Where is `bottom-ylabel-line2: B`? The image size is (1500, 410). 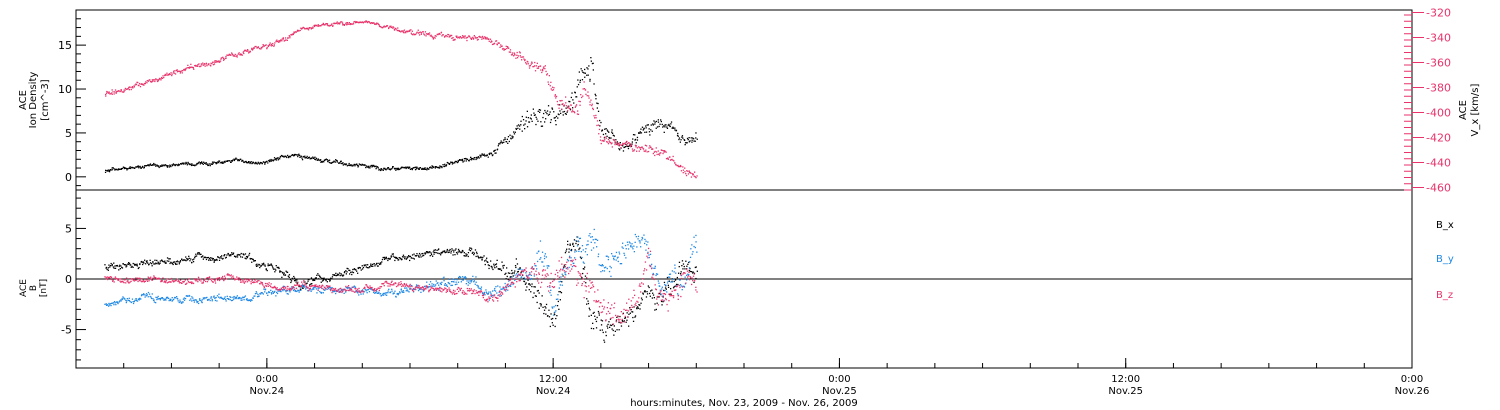
bottom-ylabel-line2: B is located at coordinates (34, 288).